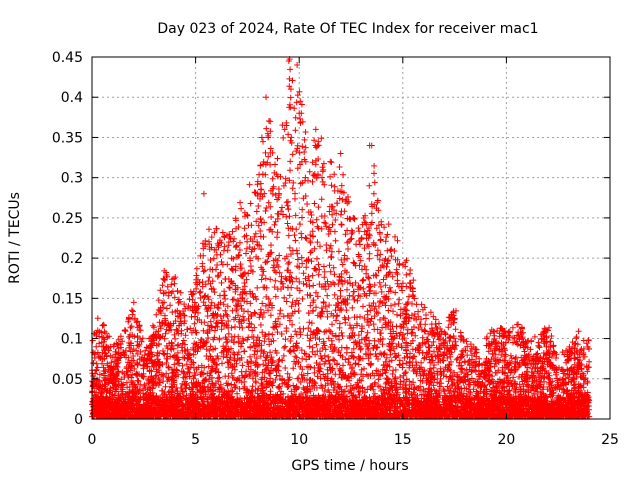 Image resolution: width=640 pixels, height=480 pixels. I want to click on y-tick-label: 0.2, so click(72, 259).